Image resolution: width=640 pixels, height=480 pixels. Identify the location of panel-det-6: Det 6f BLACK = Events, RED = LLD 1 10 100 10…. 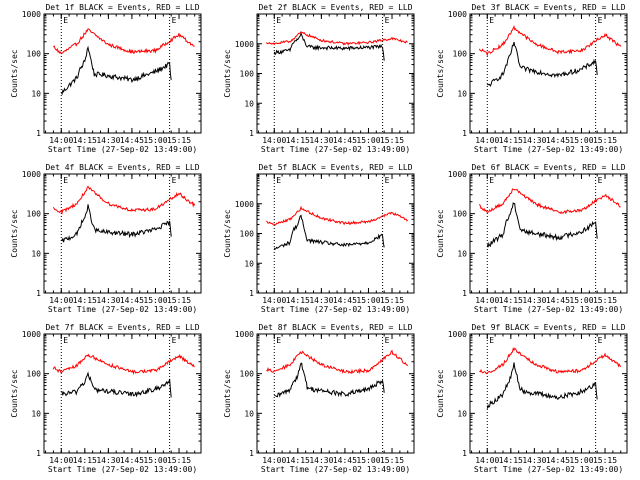
(532, 238).